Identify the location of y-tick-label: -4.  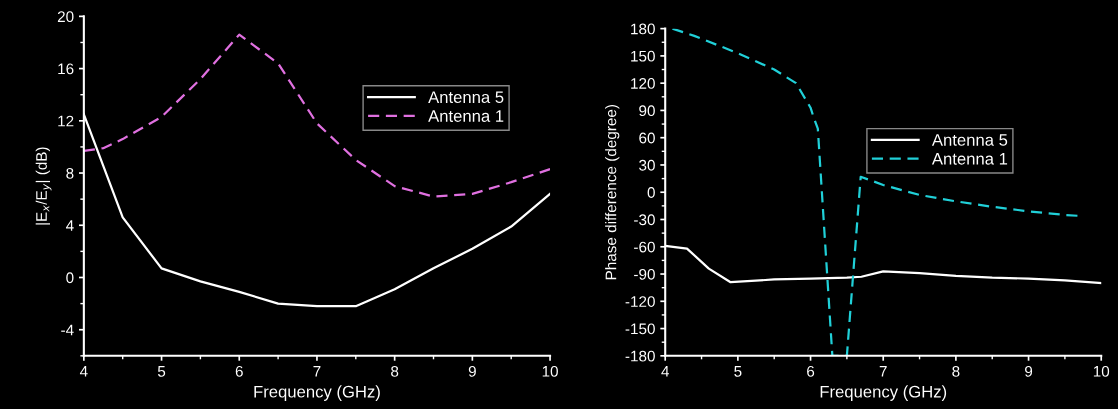
(67, 330).